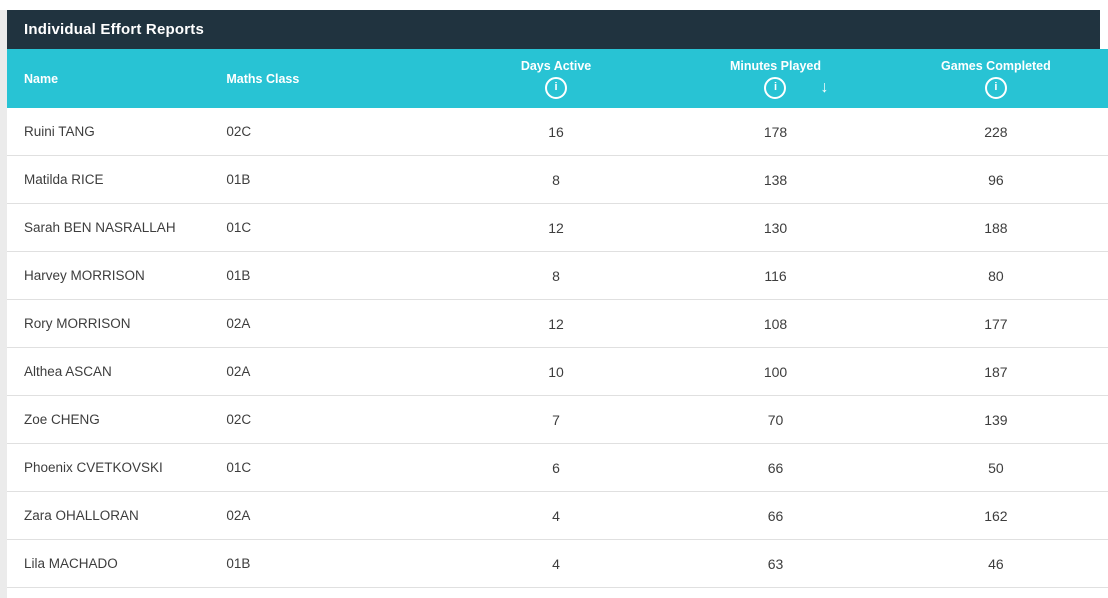 The width and height of the screenshot is (1108, 598). Describe the element at coordinates (996, 323) in the screenshot. I see `cell-games-completed: 177` at that location.